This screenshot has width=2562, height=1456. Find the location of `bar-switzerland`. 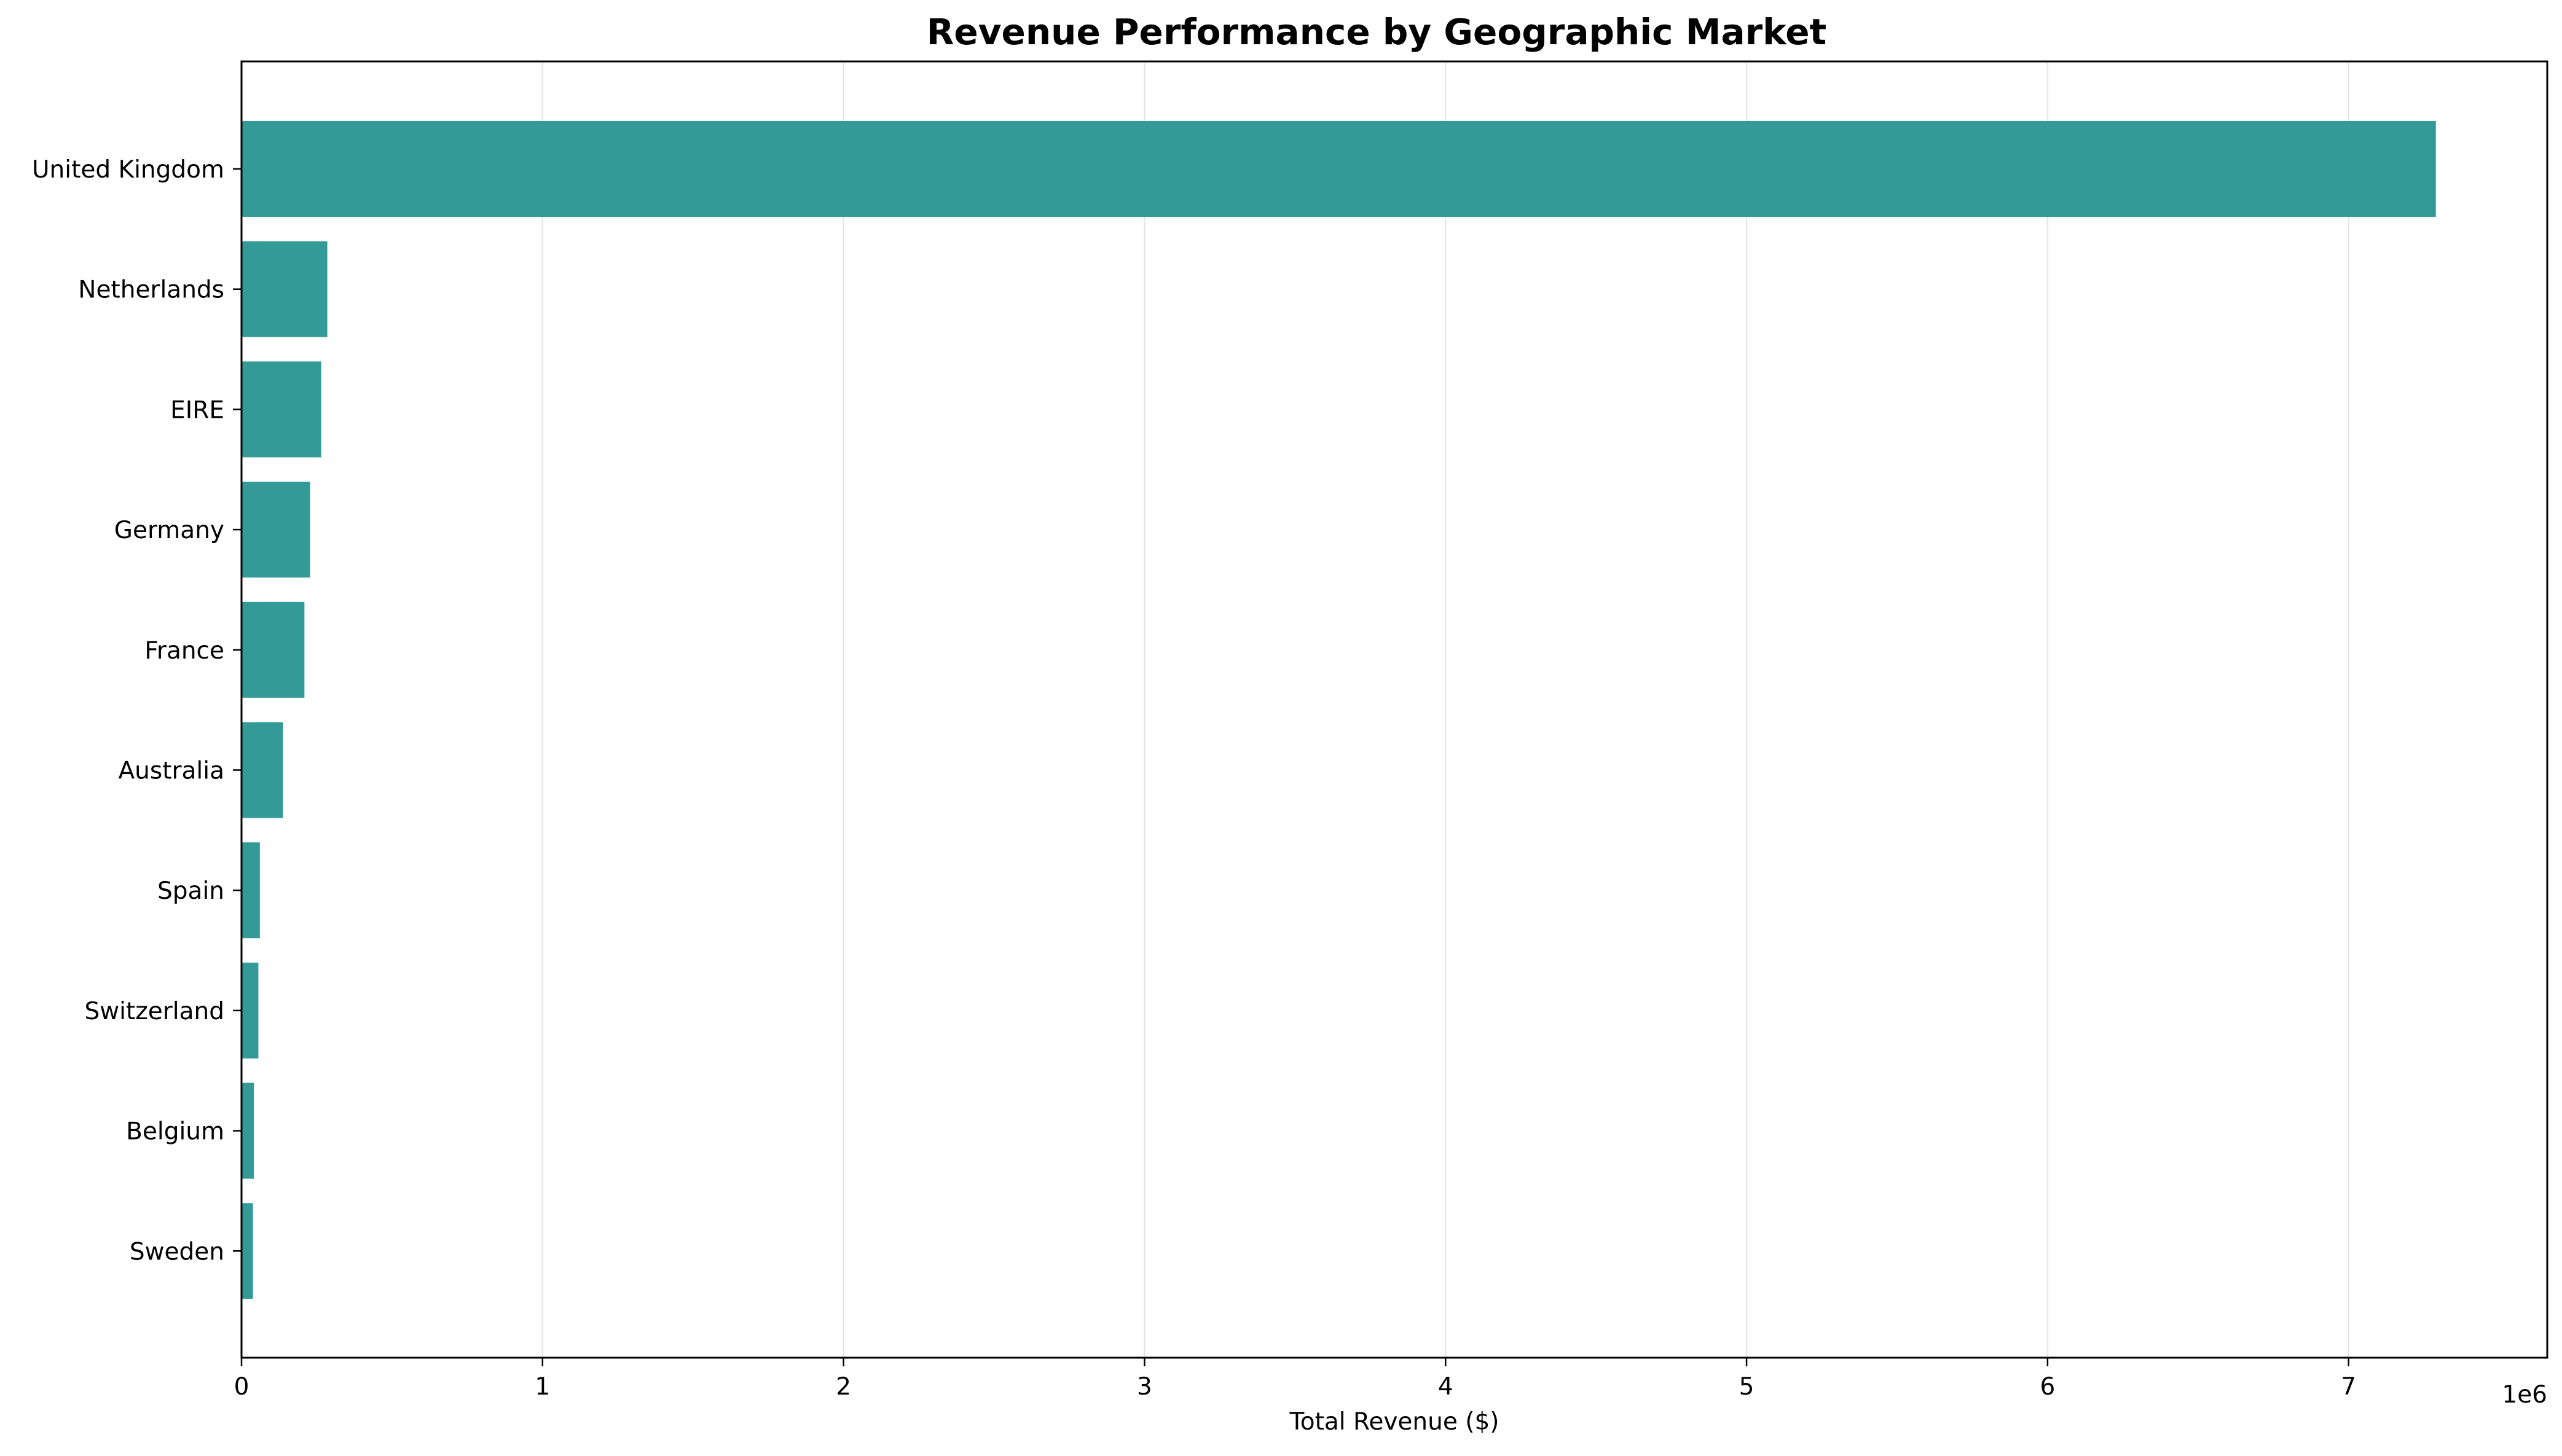

bar-switzerland is located at coordinates (250, 1010).